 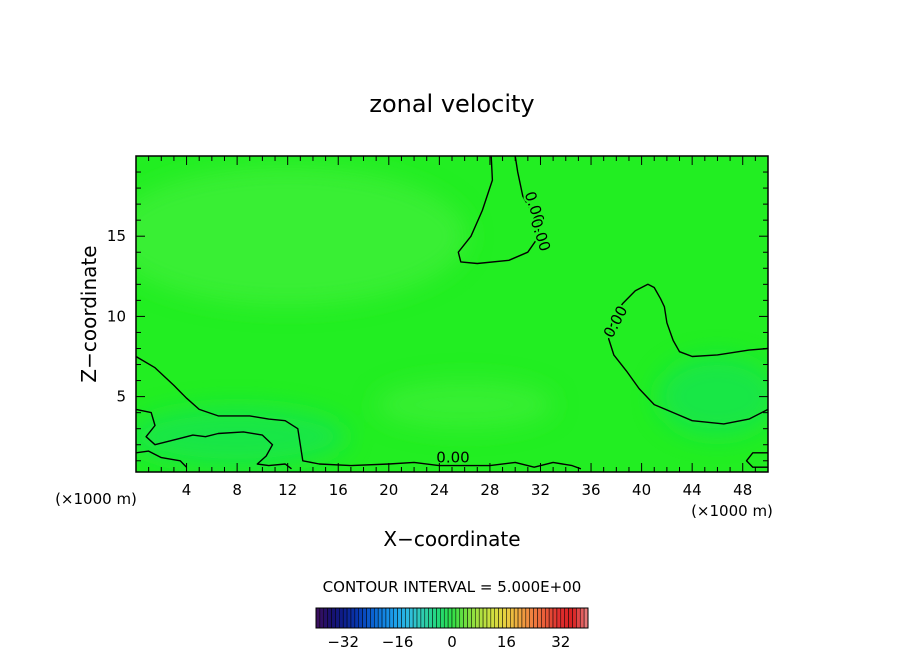 What do you see at coordinates (452, 458) in the screenshot?
I see `contour-label: 0.00` at bounding box center [452, 458].